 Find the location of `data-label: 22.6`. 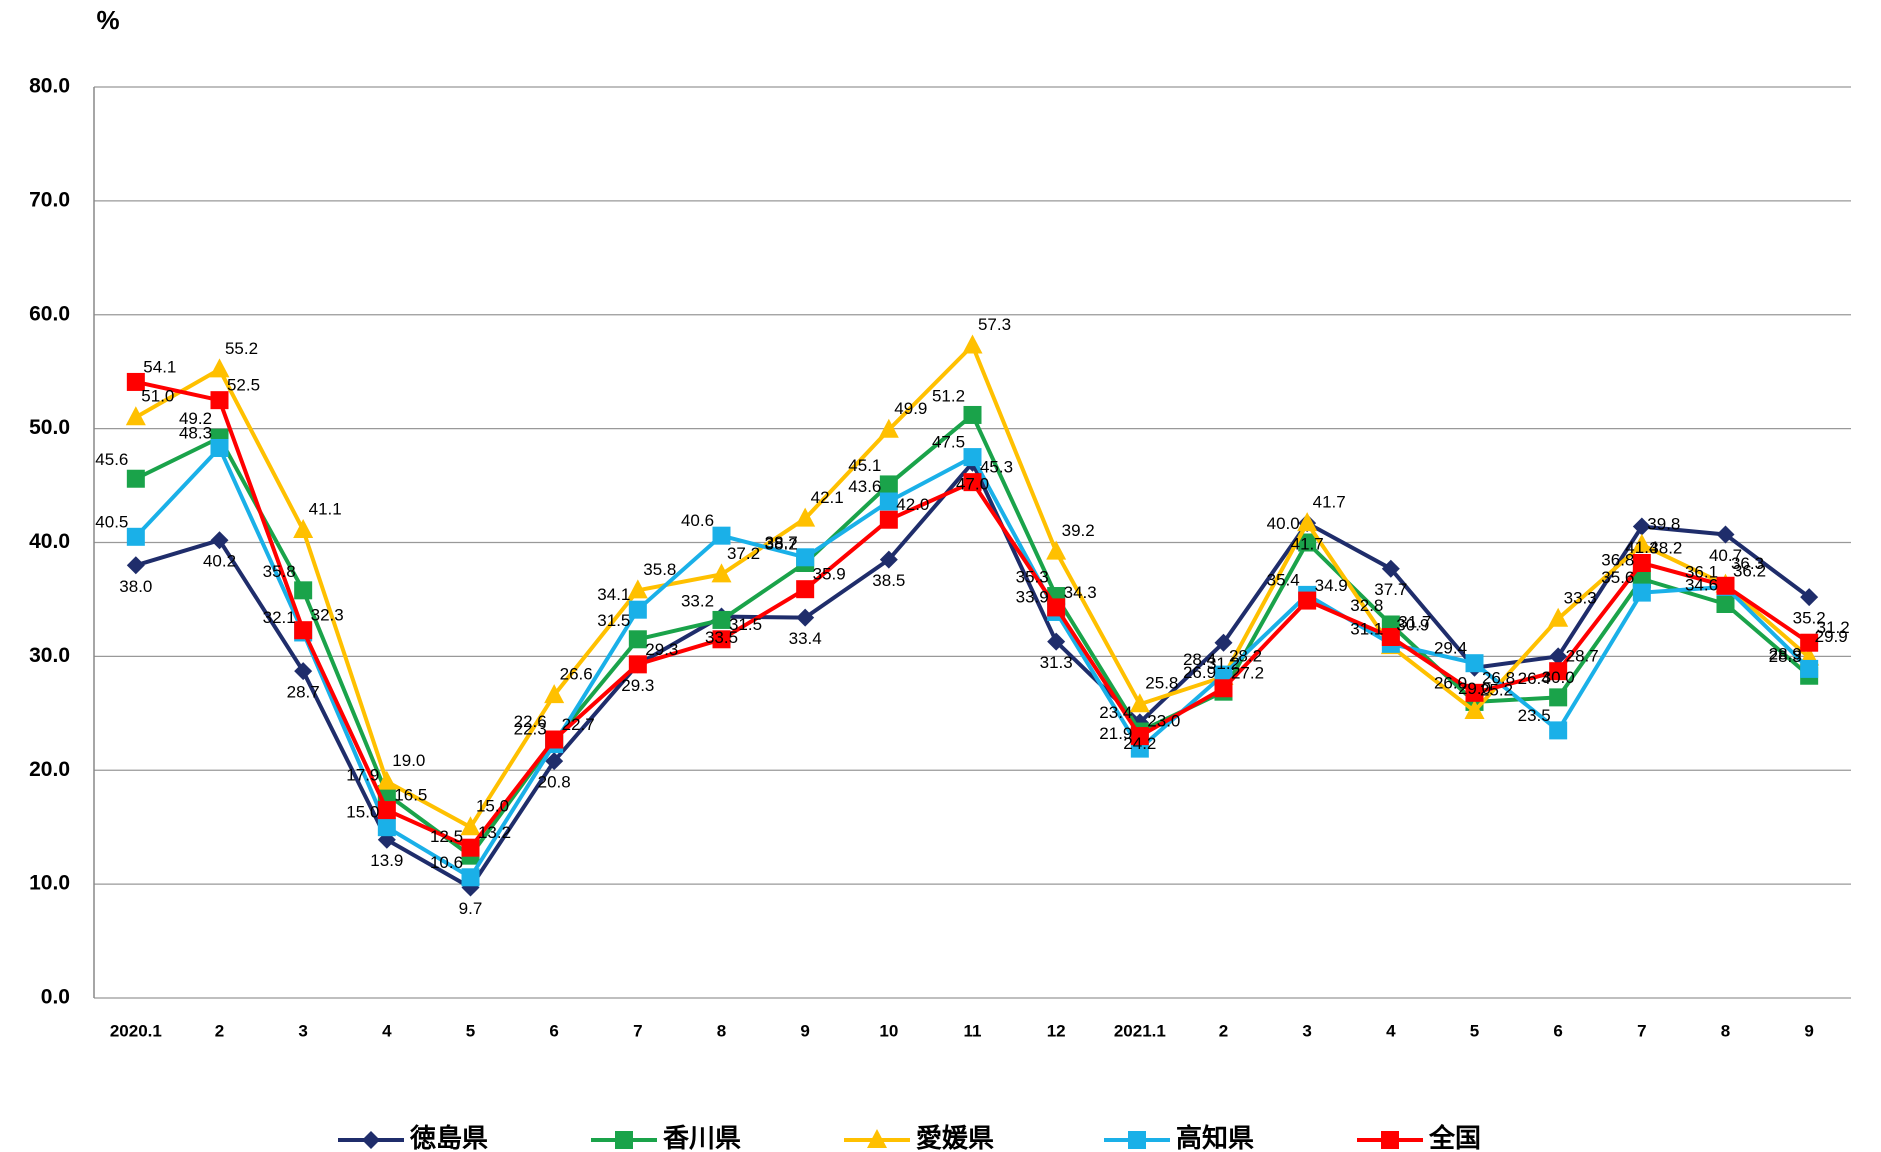

data-label: 22.6 is located at coordinates (530, 721).